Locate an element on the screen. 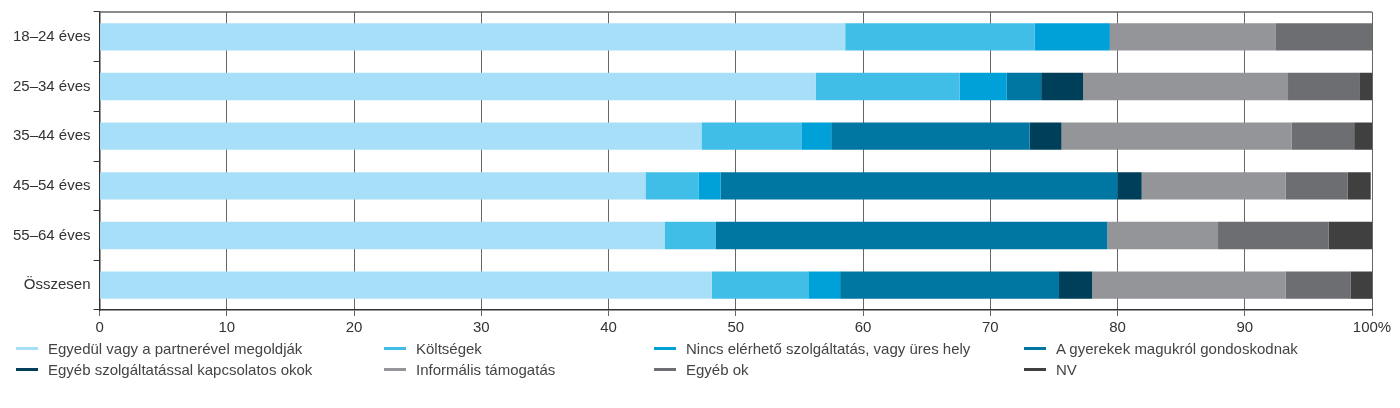  legend-label: Költségek is located at coordinates (449, 348).